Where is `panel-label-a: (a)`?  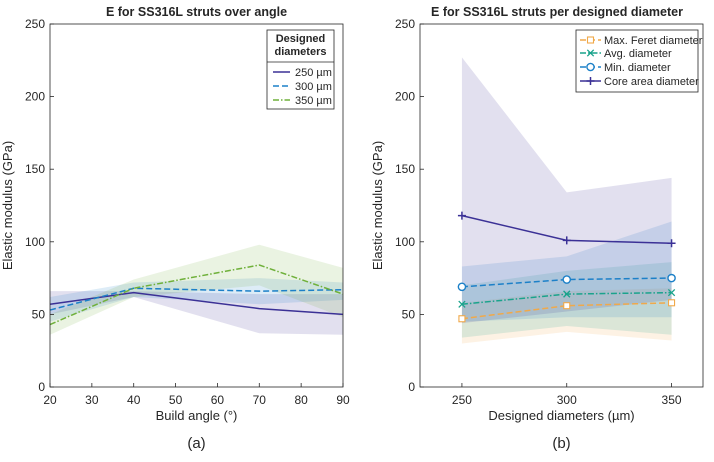
panel-label-a: (a) is located at coordinates (196, 443).